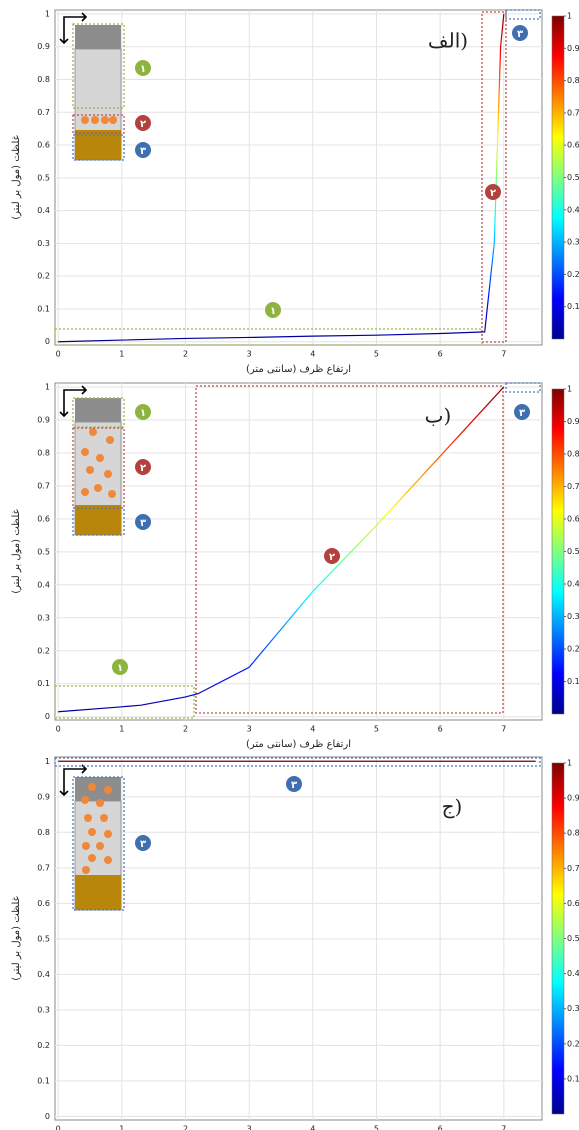 This screenshot has width=579, height=1130. I want to click on colorbar, so click(558, 177).